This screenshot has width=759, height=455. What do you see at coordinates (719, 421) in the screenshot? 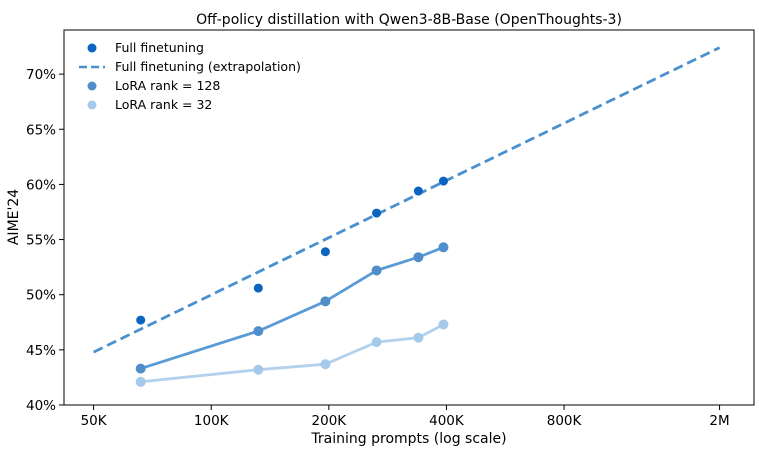
I see `x-tick-label: 2M` at bounding box center [719, 421].